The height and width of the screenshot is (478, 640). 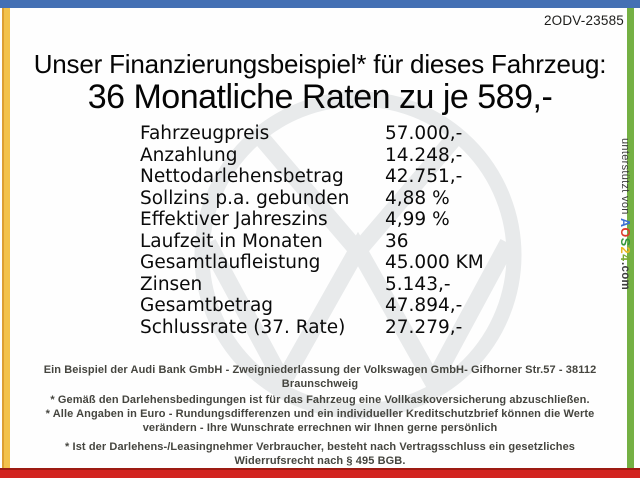 What do you see at coordinates (434, 262) in the screenshot?
I see `row-value: 45.000 KM` at bounding box center [434, 262].